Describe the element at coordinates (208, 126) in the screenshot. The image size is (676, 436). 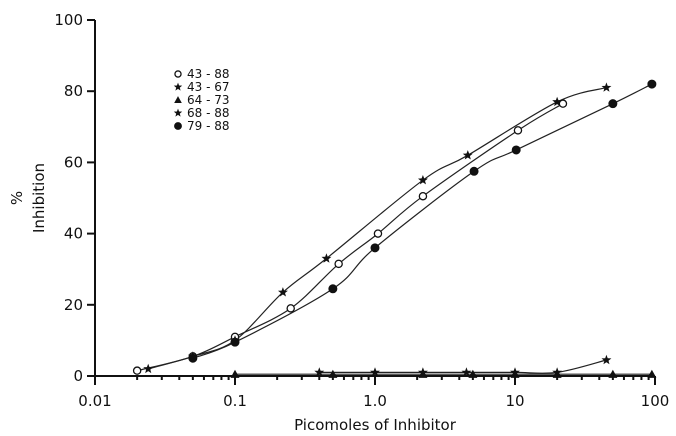
I see `legend-label: 79 - 88` at that location.